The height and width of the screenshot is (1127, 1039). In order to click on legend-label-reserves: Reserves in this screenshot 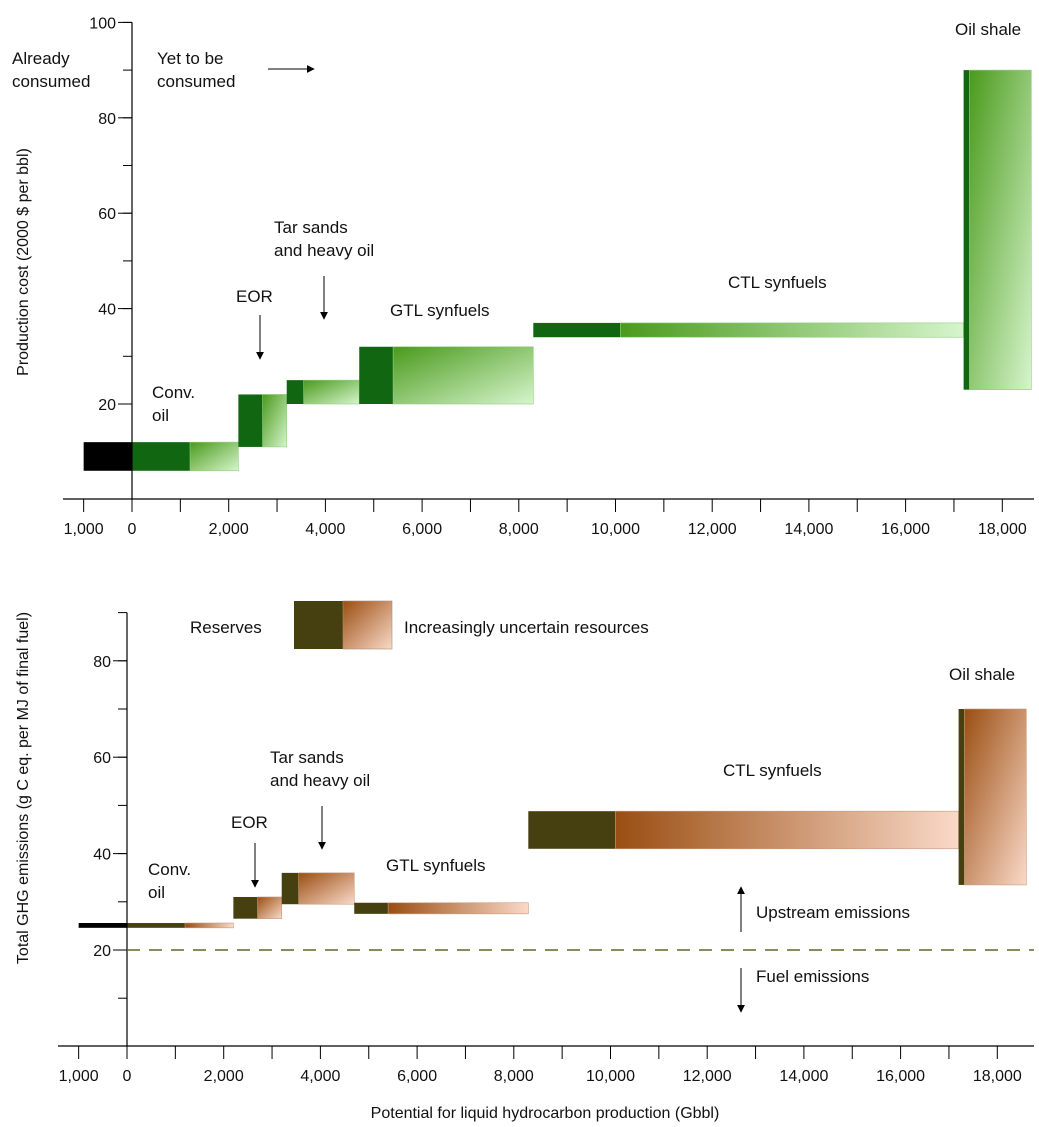, I will do `click(226, 627)`.